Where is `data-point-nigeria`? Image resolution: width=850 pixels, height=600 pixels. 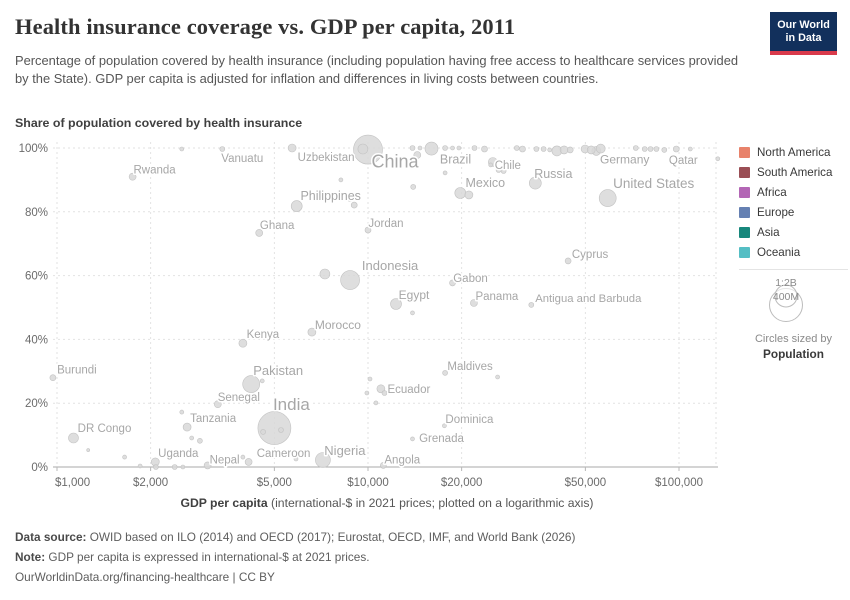
data-point-nigeria is located at coordinates (323, 460).